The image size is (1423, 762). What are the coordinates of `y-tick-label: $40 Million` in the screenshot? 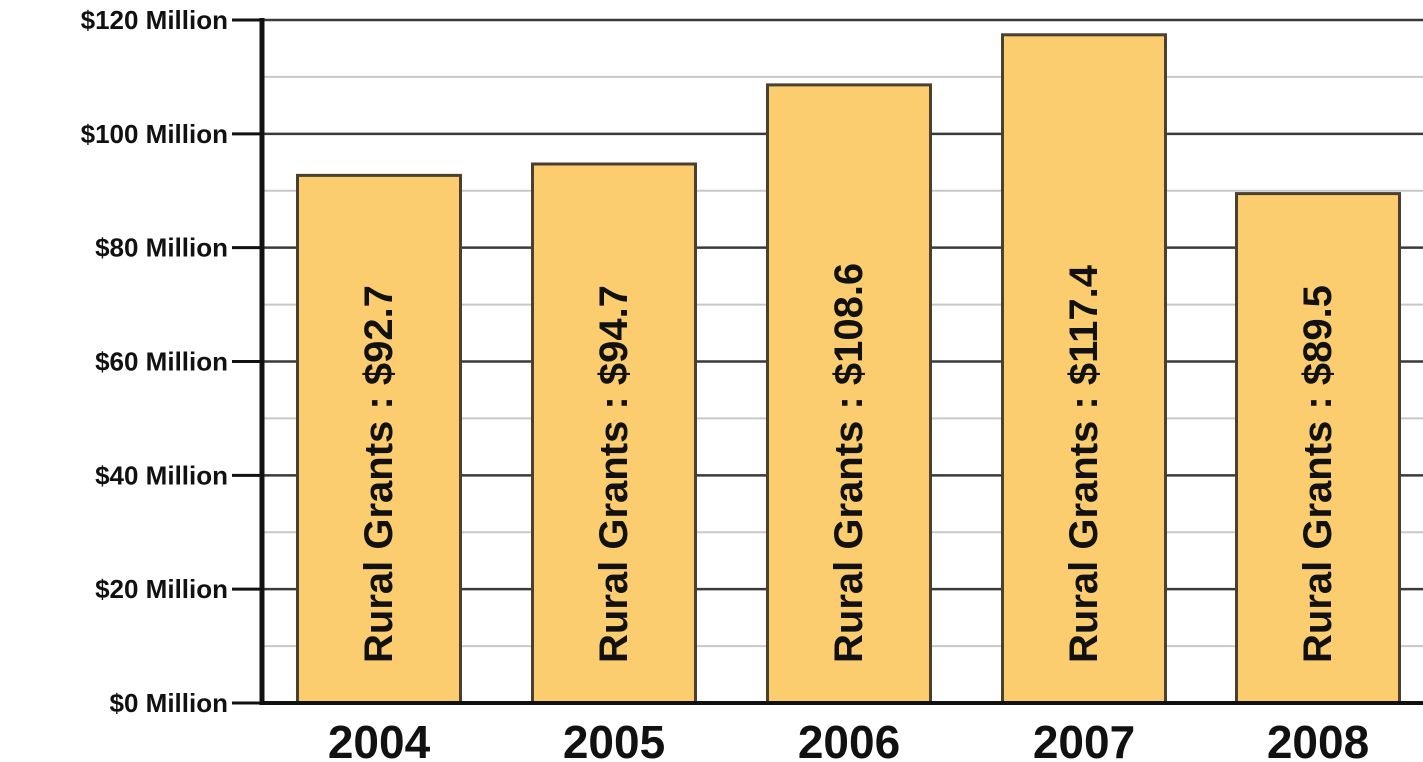 It's located at (161, 475).